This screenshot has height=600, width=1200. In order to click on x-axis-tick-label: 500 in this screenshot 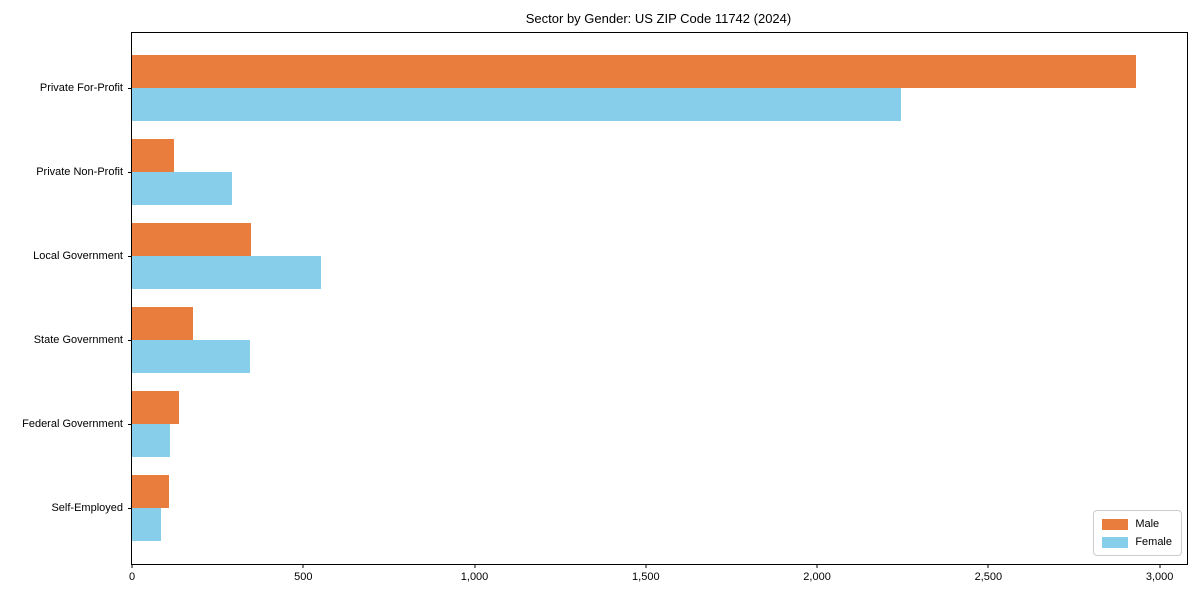, I will do `click(303, 577)`.